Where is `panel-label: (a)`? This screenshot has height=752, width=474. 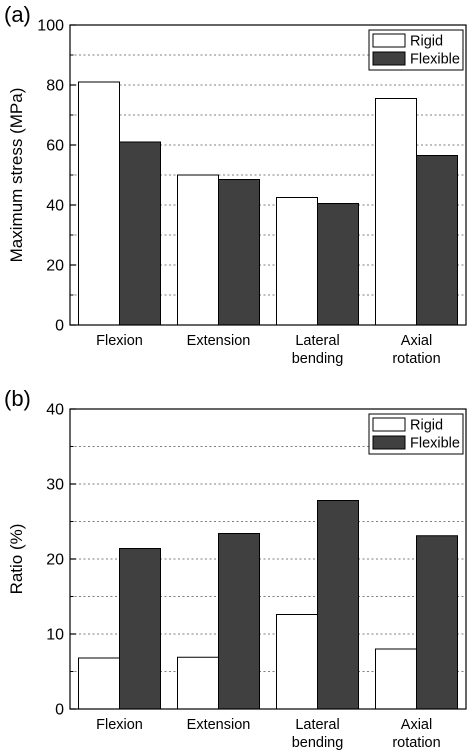
panel-label: (a) is located at coordinates (17, 14).